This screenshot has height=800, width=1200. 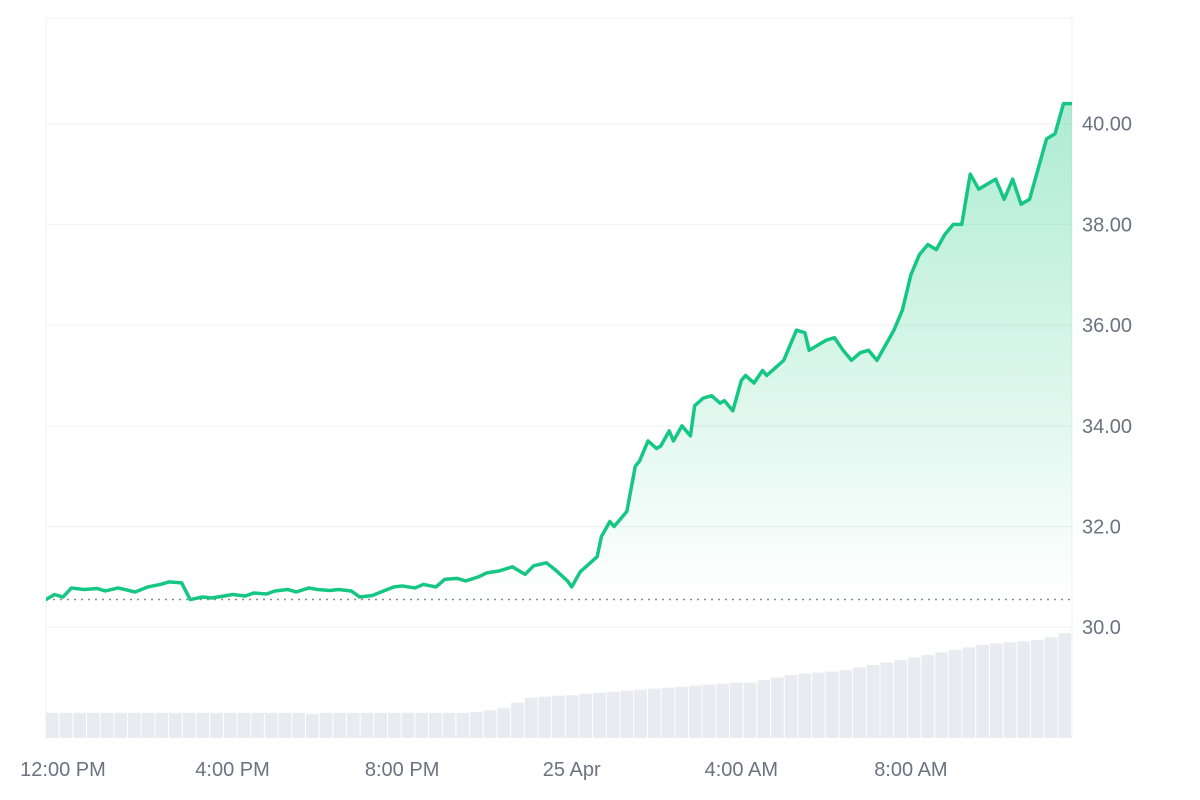 I want to click on y-tick-label: 40.00, so click(x=1107, y=125).